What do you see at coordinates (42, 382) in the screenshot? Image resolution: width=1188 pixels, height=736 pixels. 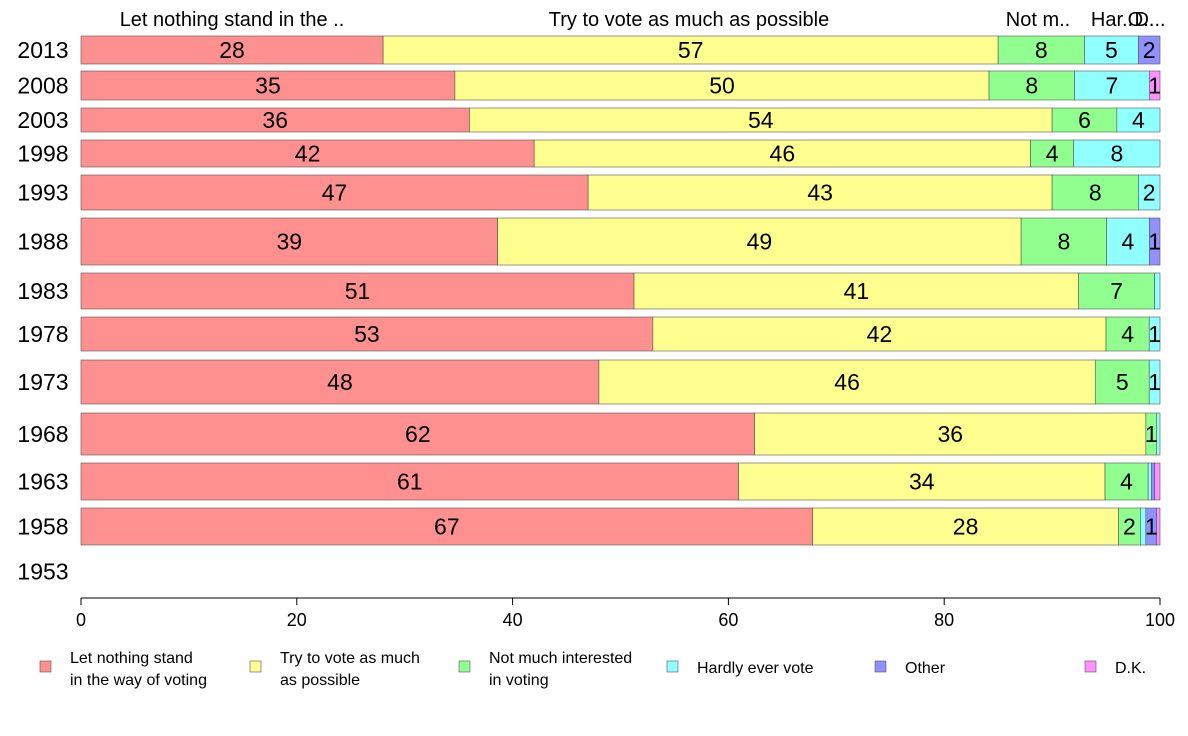 I see `year-label: 1973` at bounding box center [42, 382].